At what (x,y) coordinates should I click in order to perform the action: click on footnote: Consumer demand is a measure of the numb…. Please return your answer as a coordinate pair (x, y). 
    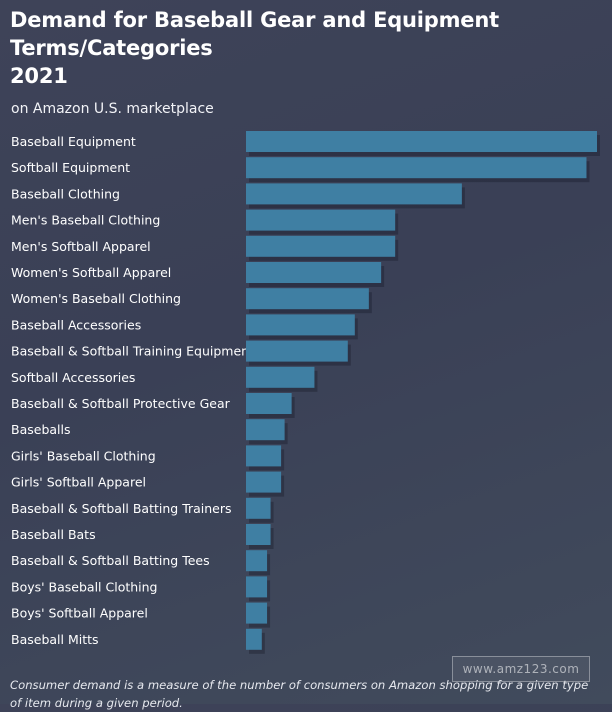
    Looking at the image, I should click on (299, 694).